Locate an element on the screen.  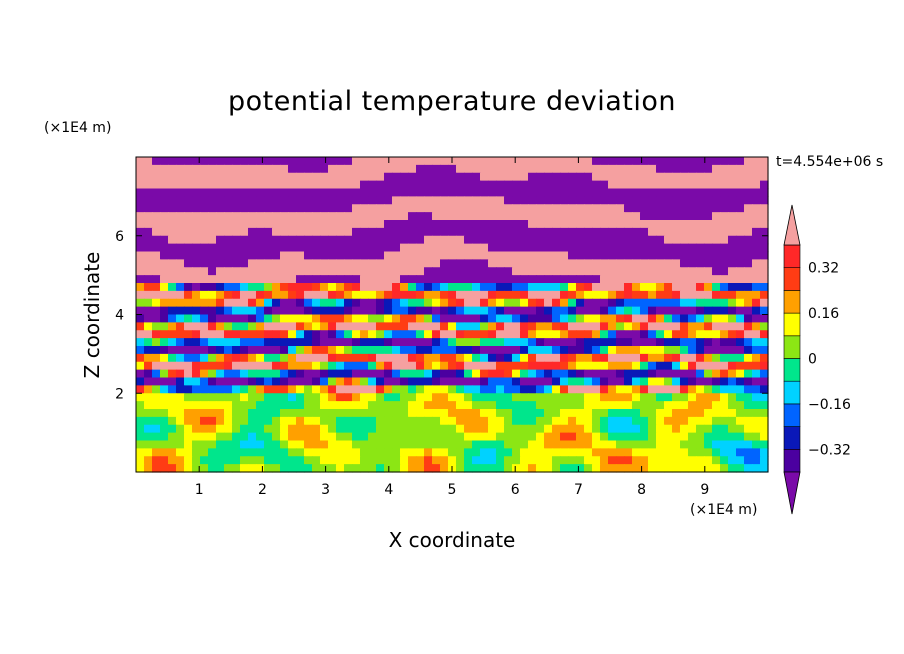
x-axis-label: X coordinate is located at coordinates (452, 540).